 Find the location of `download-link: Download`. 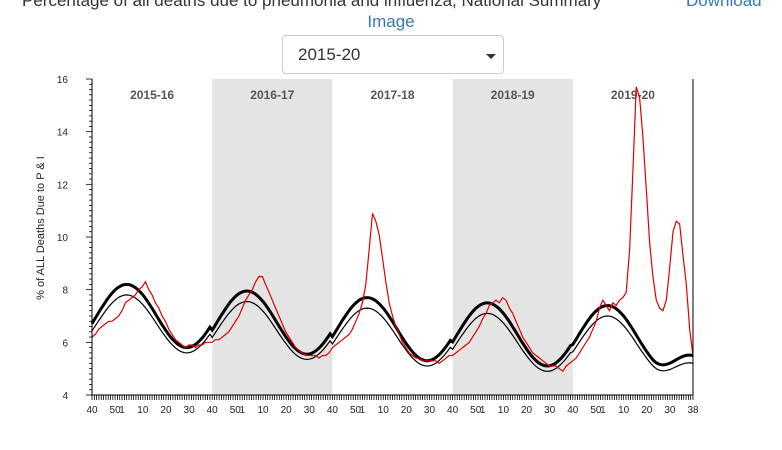

download-link: Download is located at coordinates (724, 5).